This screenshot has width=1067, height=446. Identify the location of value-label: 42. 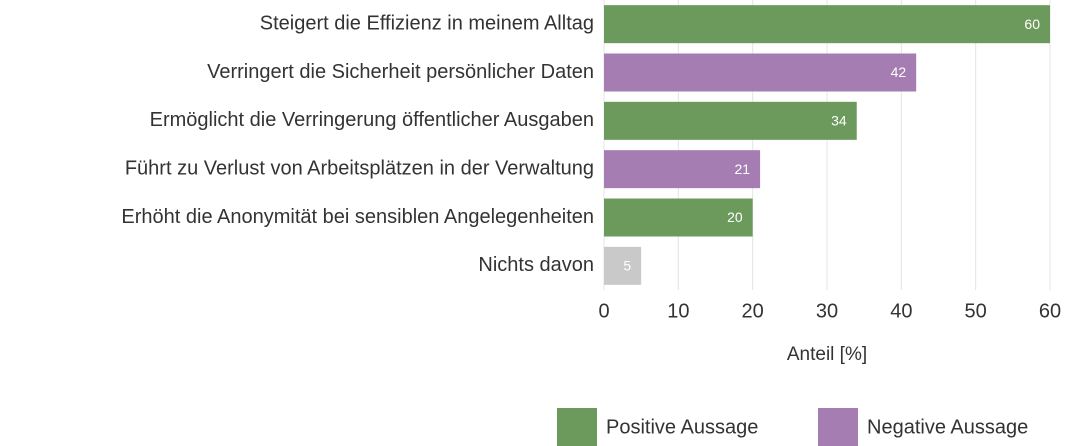
(899, 72).